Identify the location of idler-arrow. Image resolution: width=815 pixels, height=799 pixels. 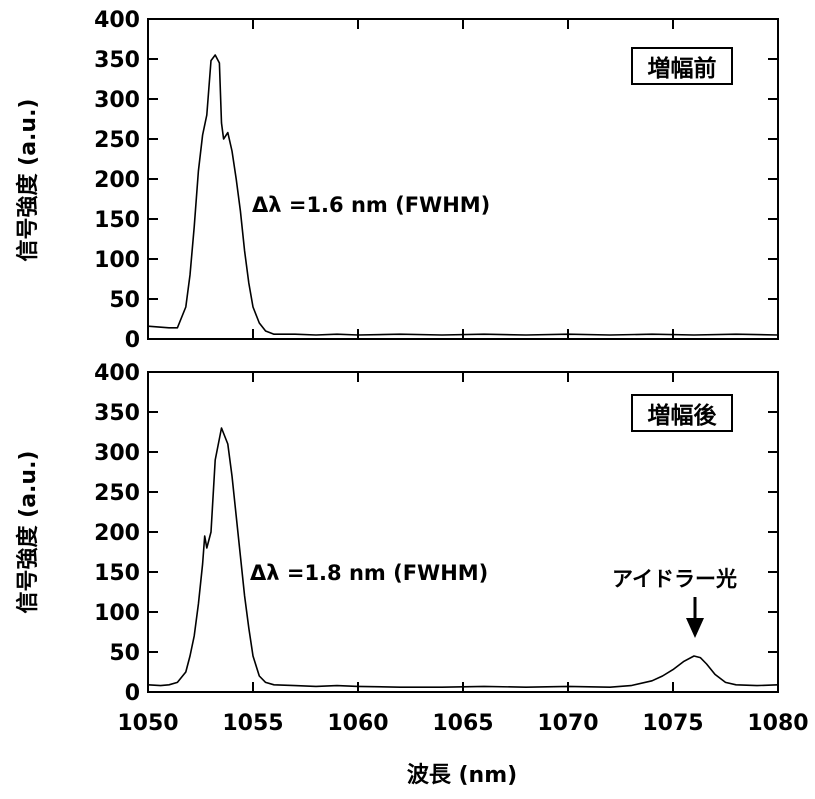
(695, 617).